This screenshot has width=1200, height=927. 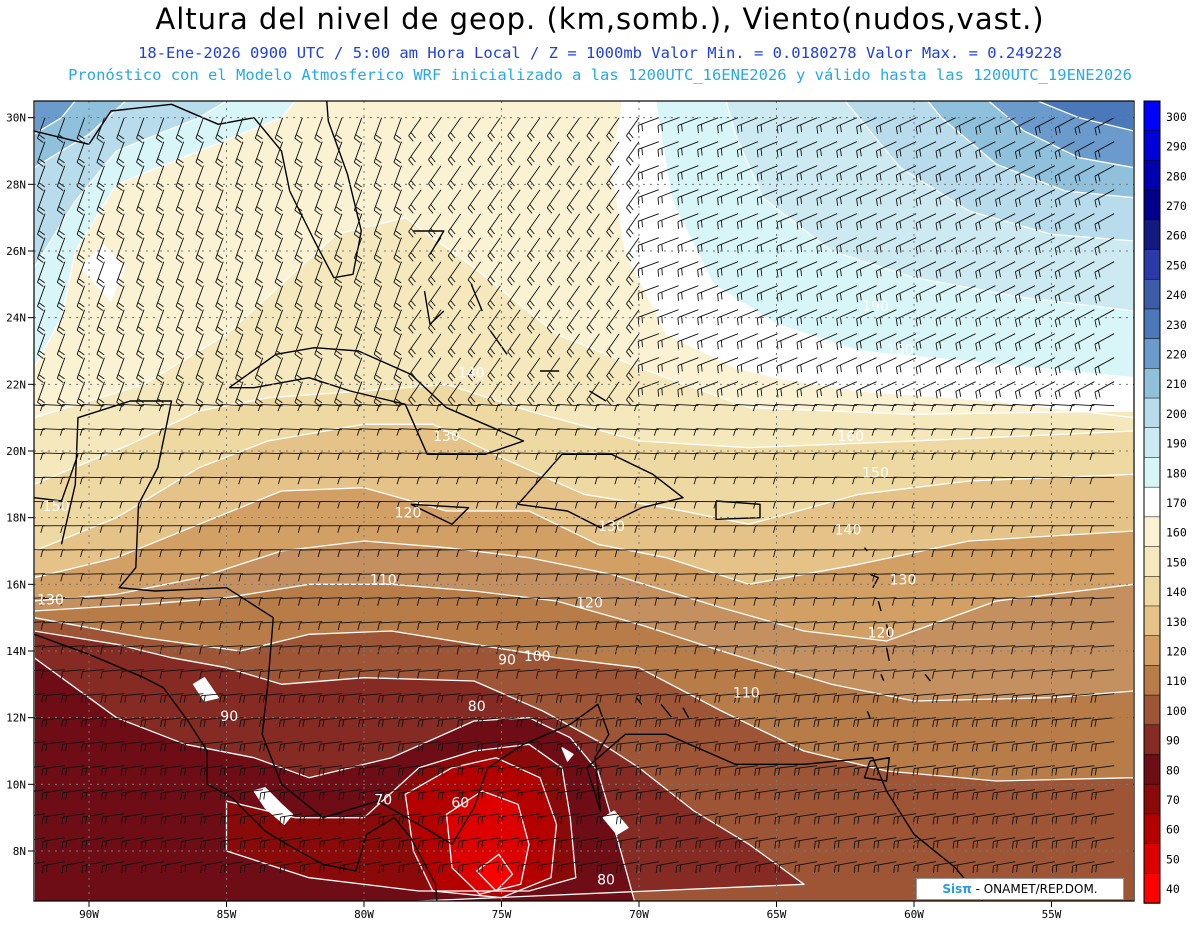 What do you see at coordinates (1176, 622) in the screenshot?
I see `colorbar-label: 130` at bounding box center [1176, 622].